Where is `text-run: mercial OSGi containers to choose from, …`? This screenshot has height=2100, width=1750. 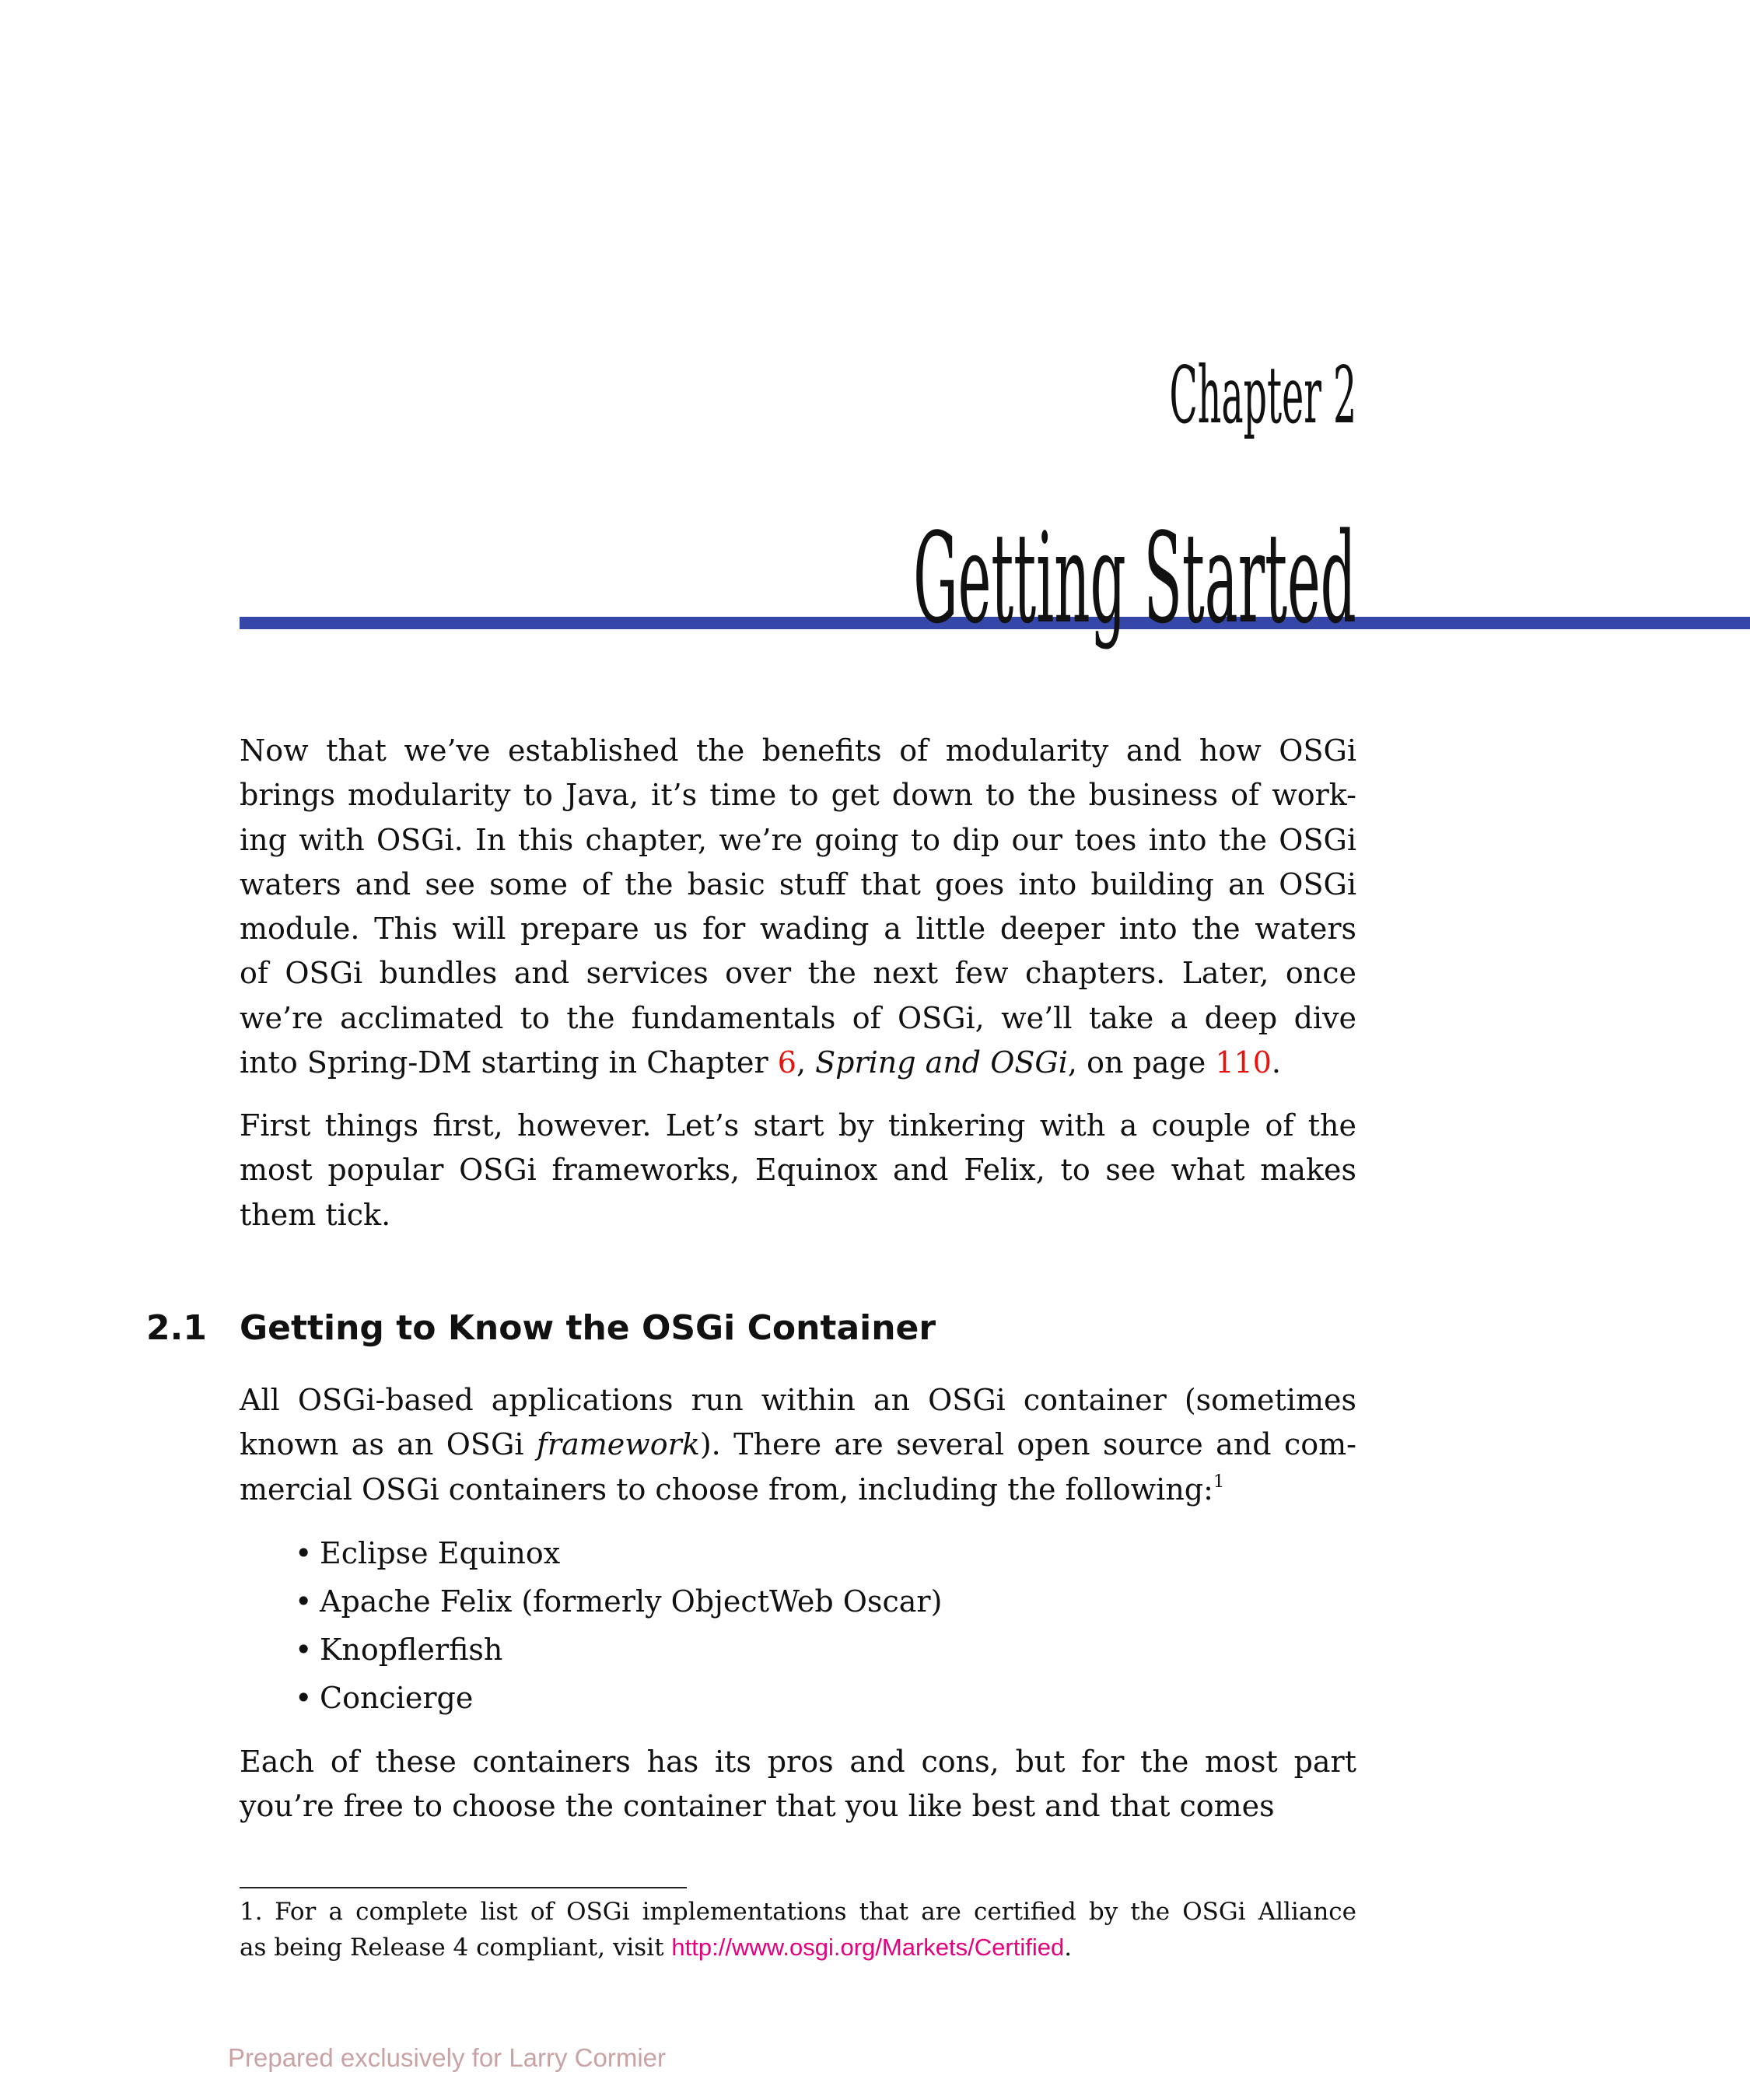
text-run: mercial OSGi containers to choose from, … is located at coordinates (727, 1489).